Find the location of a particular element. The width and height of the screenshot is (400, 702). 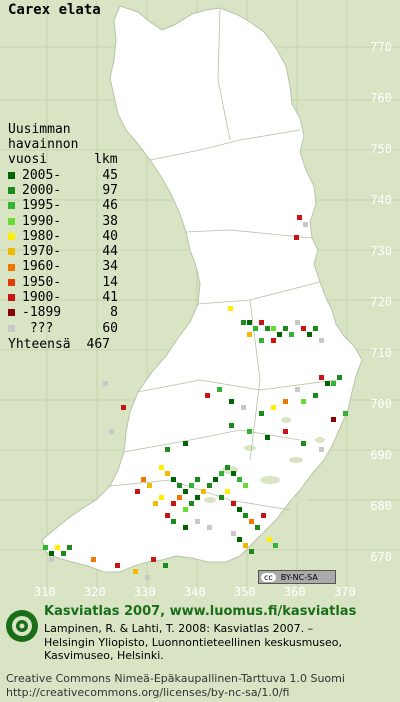

y-axis-tick-label: 690 is located at coordinates (381, 455).